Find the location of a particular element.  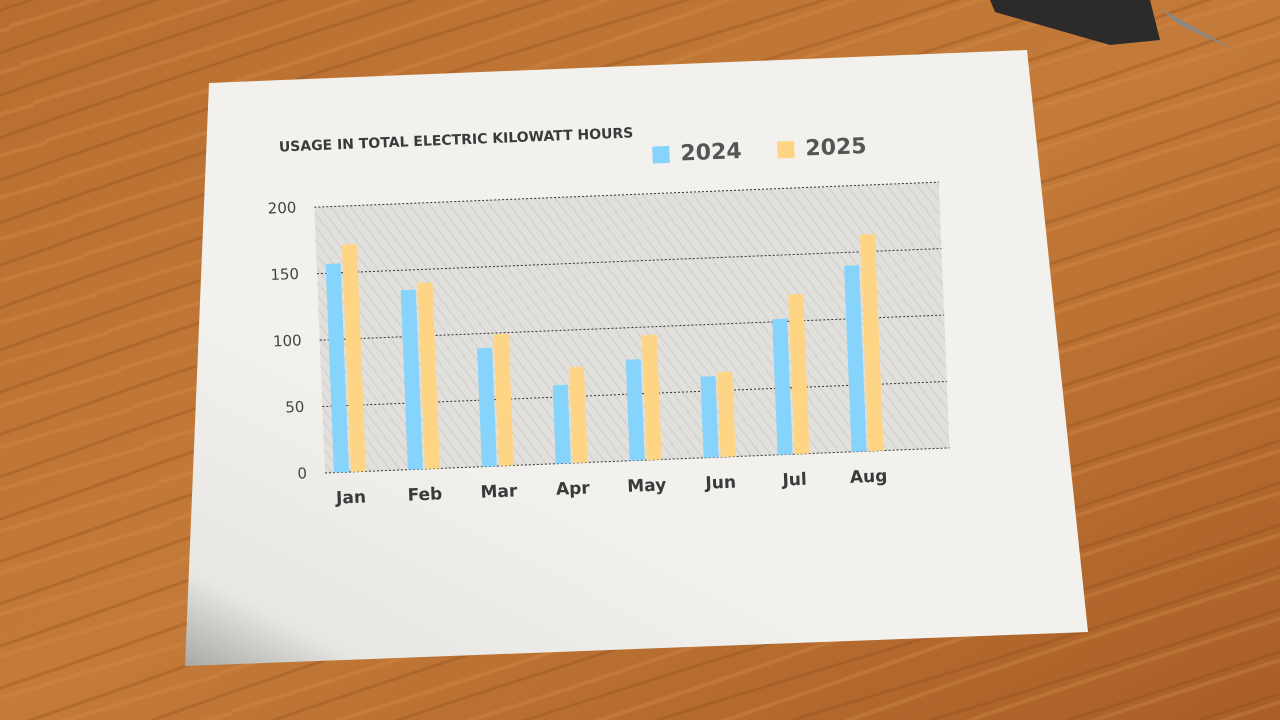

x-tick-label: Mar is located at coordinates (499, 491).